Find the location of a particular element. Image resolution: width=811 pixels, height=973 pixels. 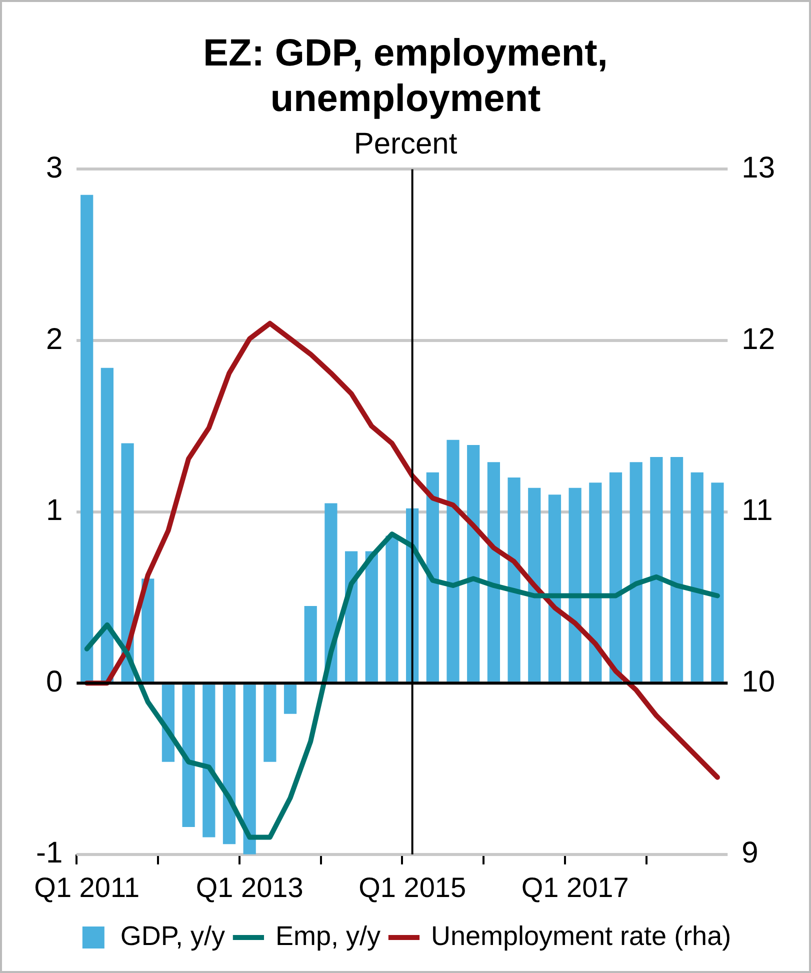

y2-tick-label: 11 is located at coordinates (757, 511).